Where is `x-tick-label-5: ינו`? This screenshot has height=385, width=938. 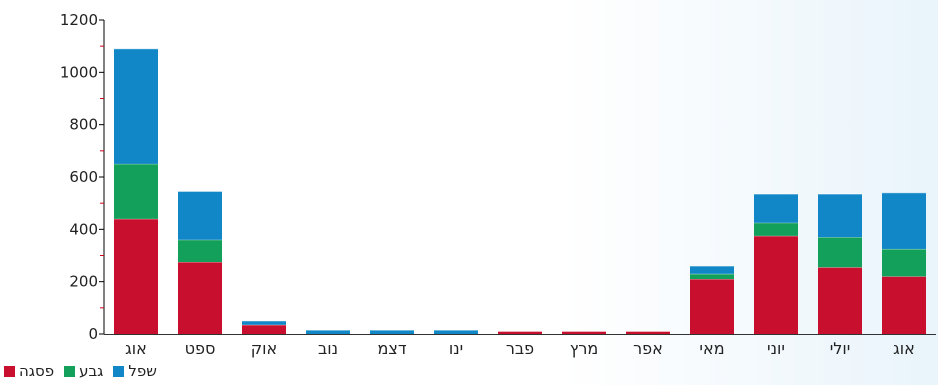 x-tick-label-5: ינו is located at coordinates (456, 348).